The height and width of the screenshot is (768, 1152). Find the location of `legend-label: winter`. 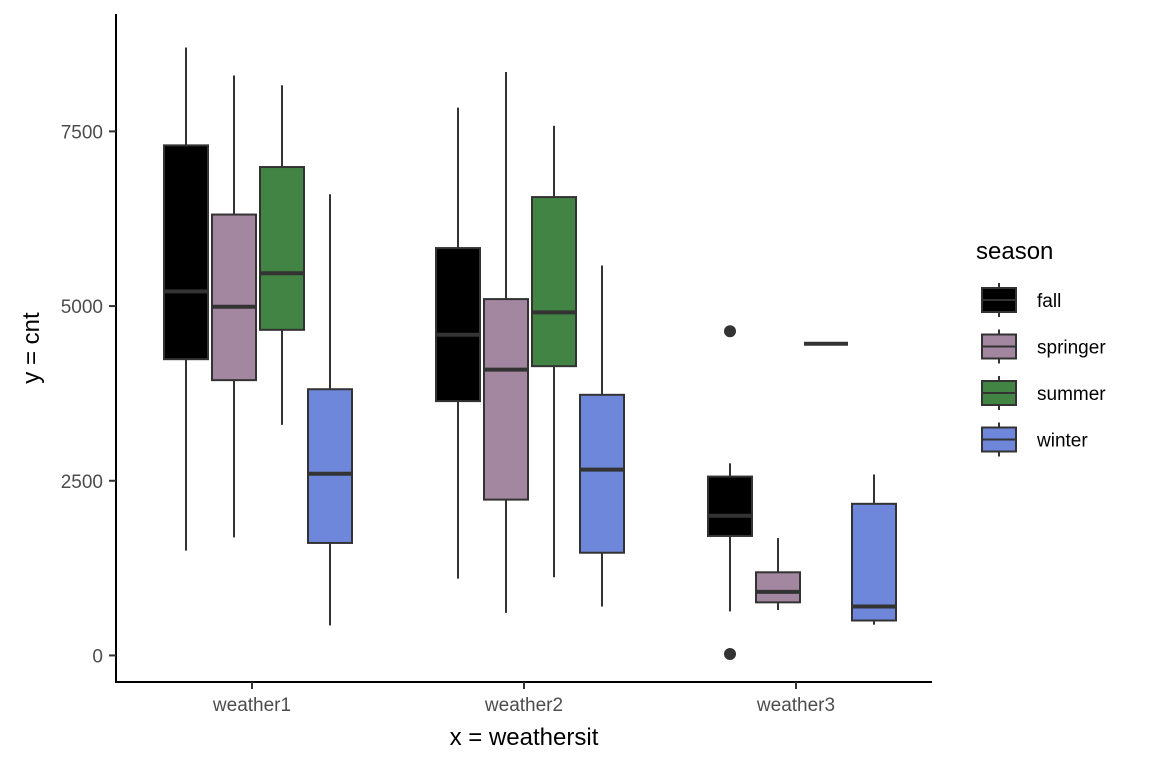

legend-label: winter is located at coordinates (1062, 441).